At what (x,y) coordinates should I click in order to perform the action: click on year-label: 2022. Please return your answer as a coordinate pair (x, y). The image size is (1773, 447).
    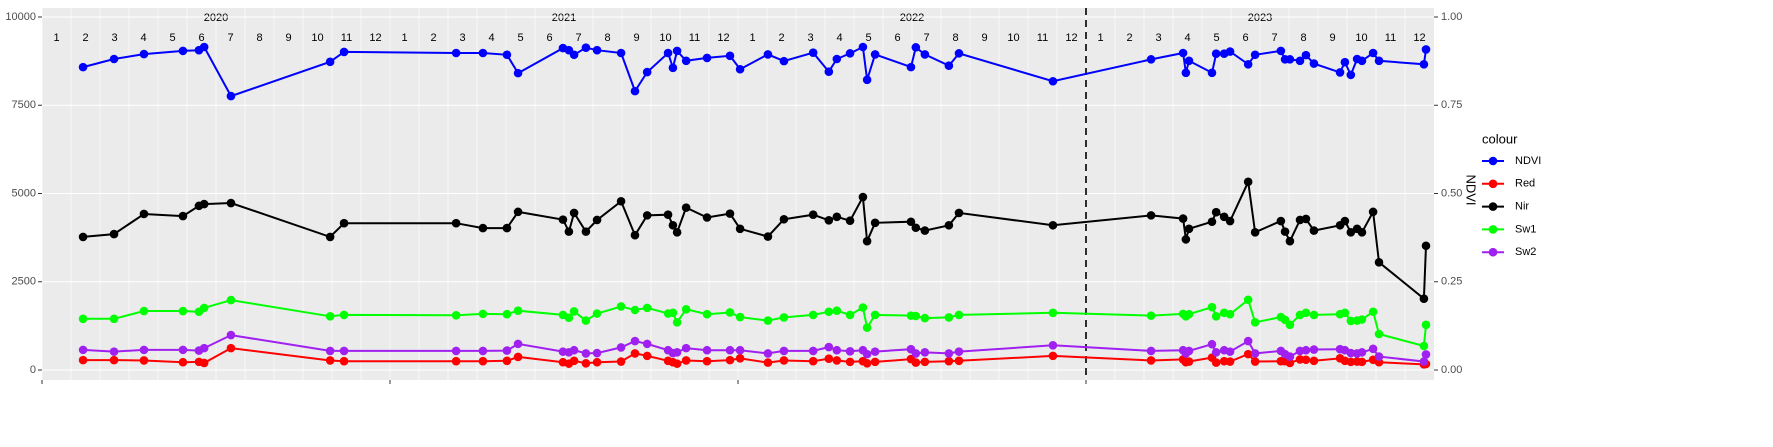
    Looking at the image, I should click on (912, 18).